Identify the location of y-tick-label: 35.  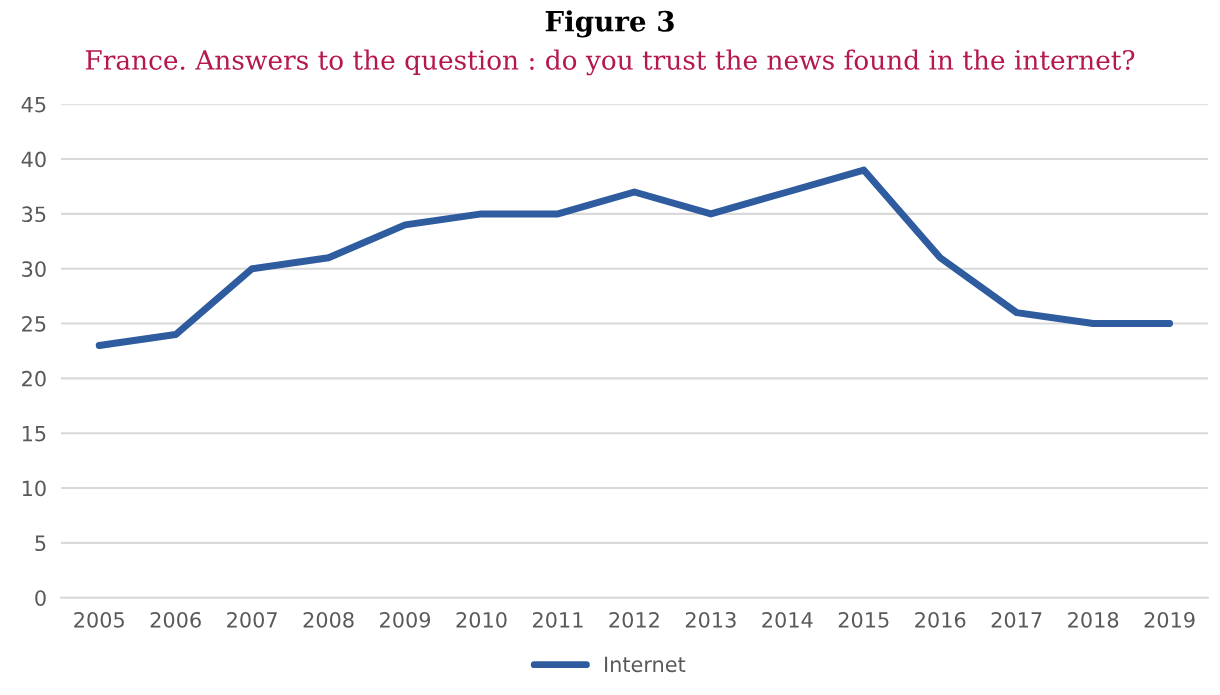
(34, 214).